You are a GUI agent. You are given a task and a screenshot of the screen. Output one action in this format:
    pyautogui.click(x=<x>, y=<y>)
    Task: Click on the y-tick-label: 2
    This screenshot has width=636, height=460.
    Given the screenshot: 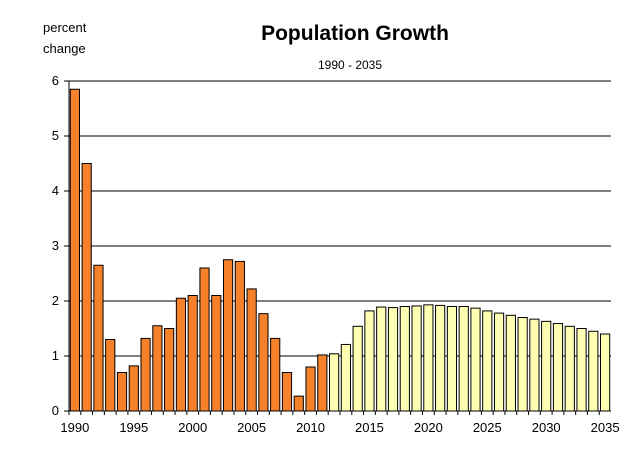 What is the action you would take?
    pyautogui.click(x=55, y=300)
    